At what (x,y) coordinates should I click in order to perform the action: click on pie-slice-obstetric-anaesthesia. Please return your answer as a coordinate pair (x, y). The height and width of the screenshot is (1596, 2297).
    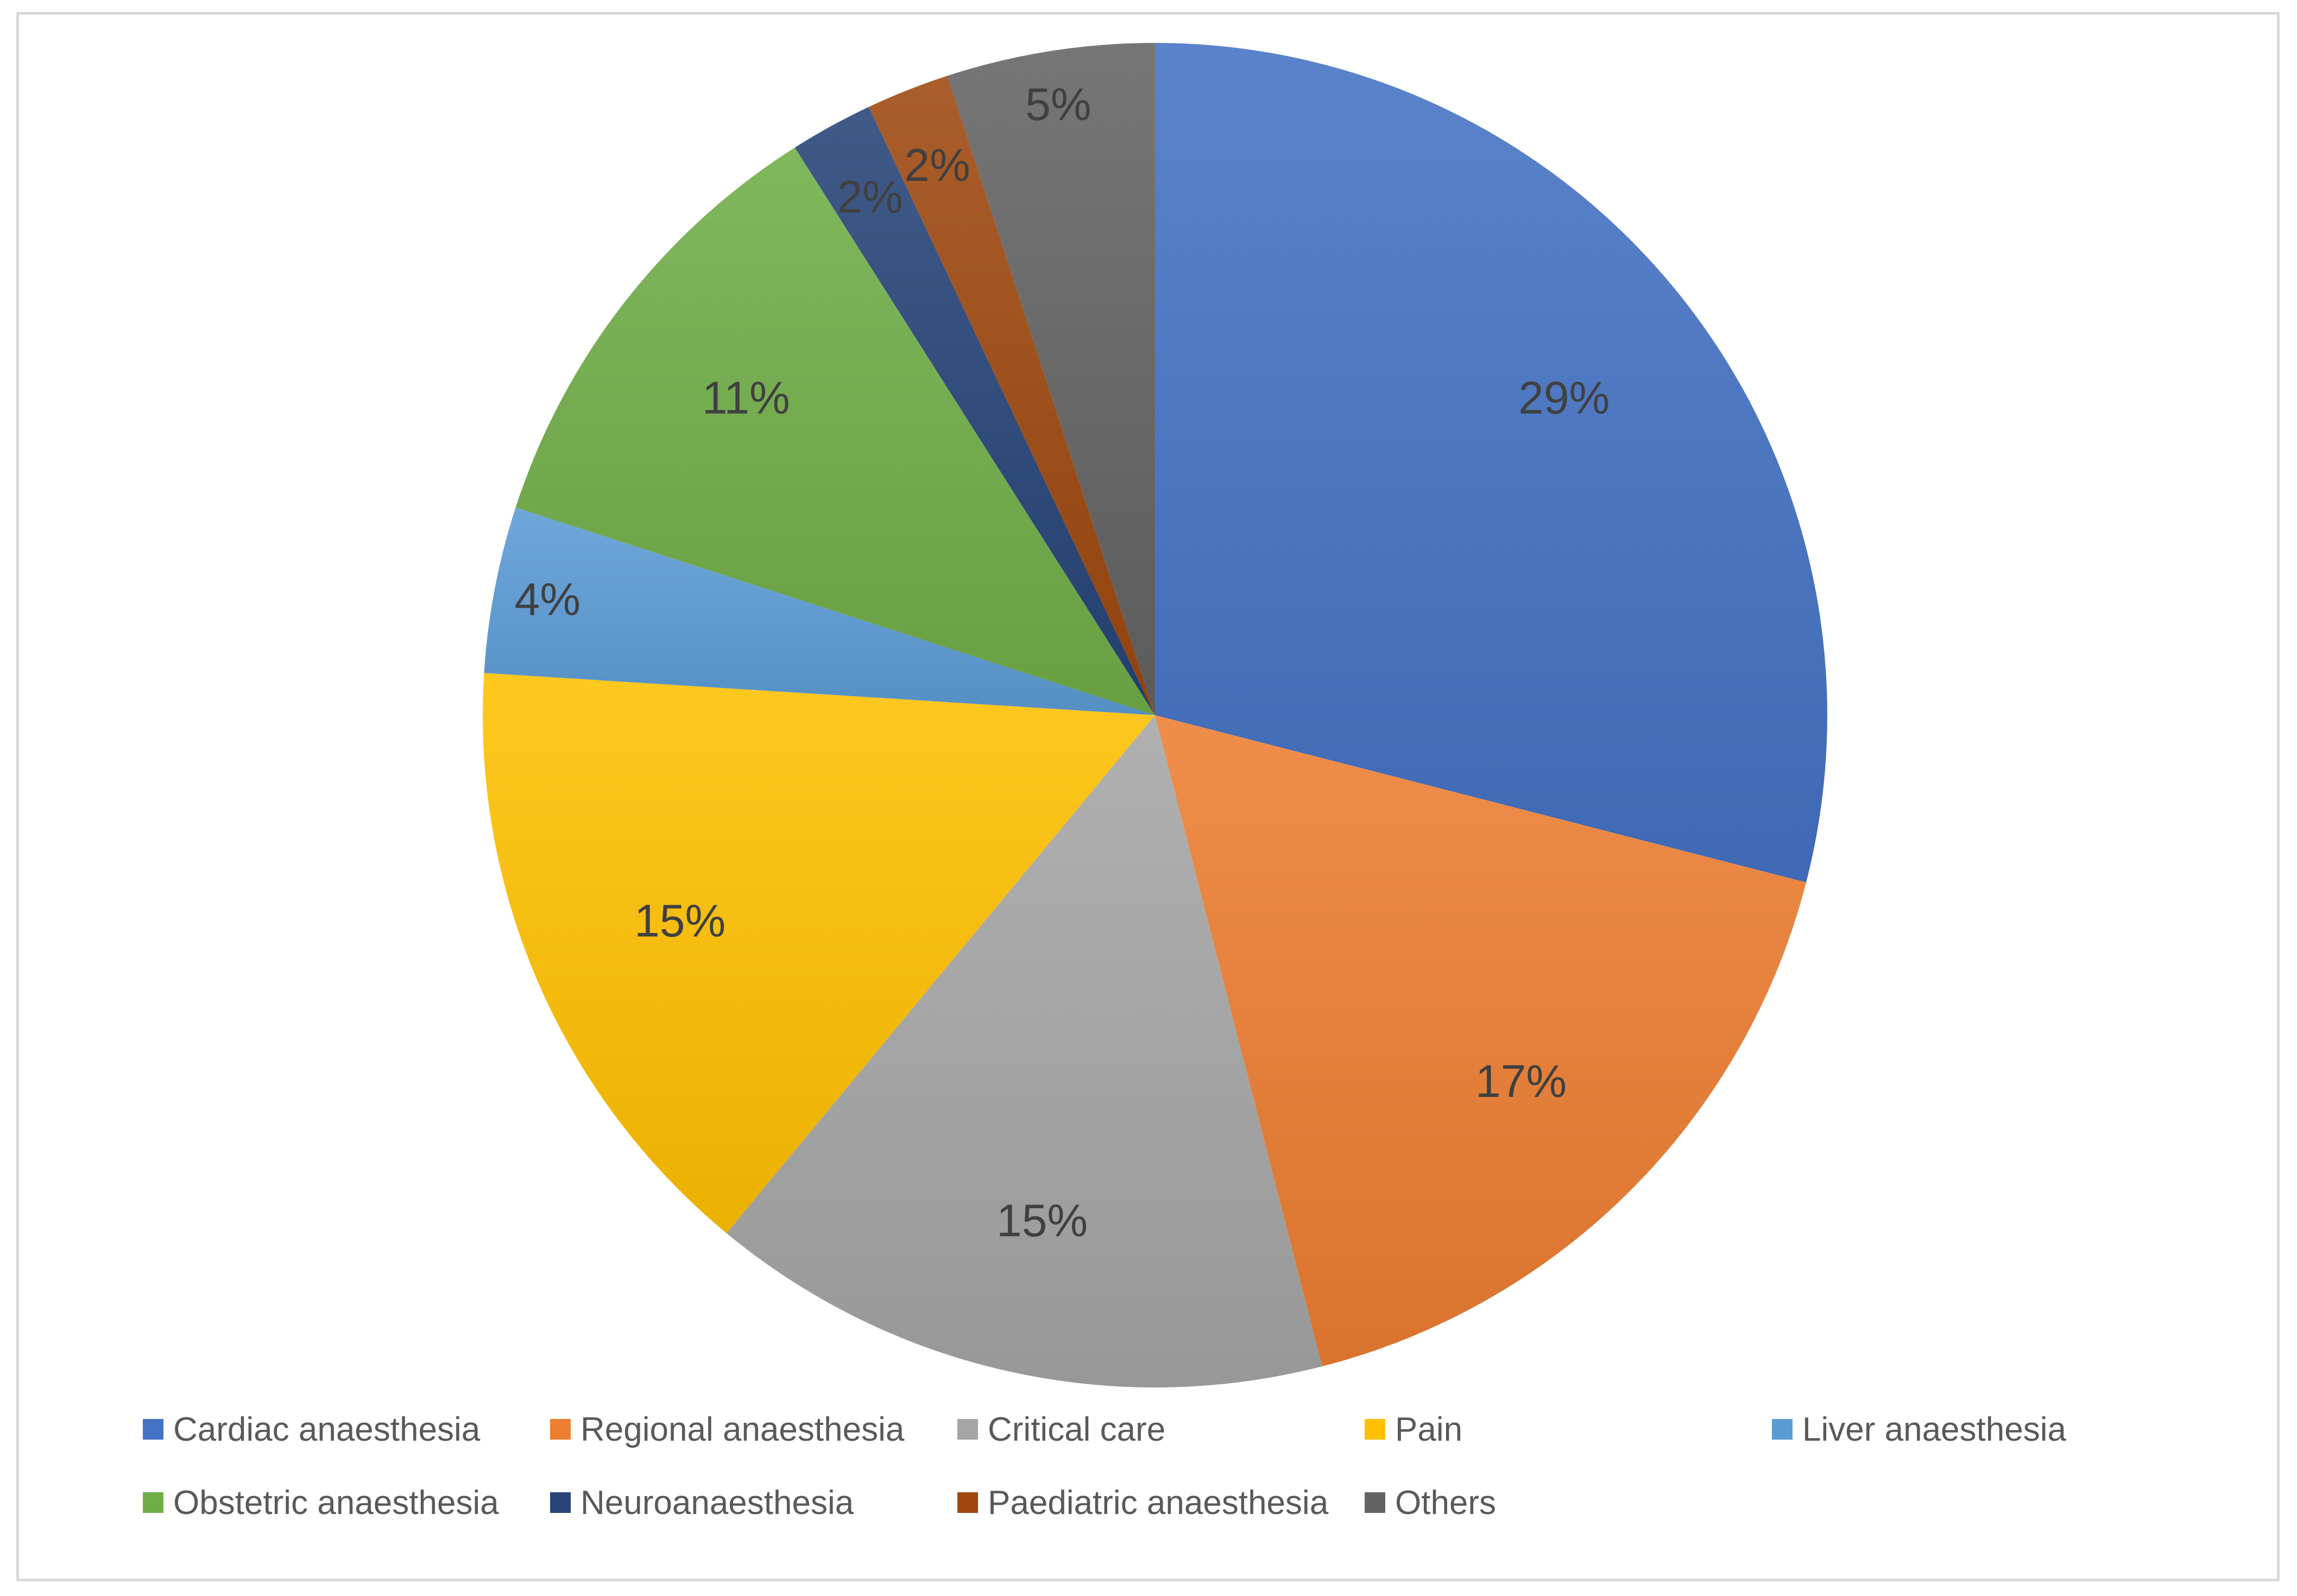
    Looking at the image, I should click on (835, 431).